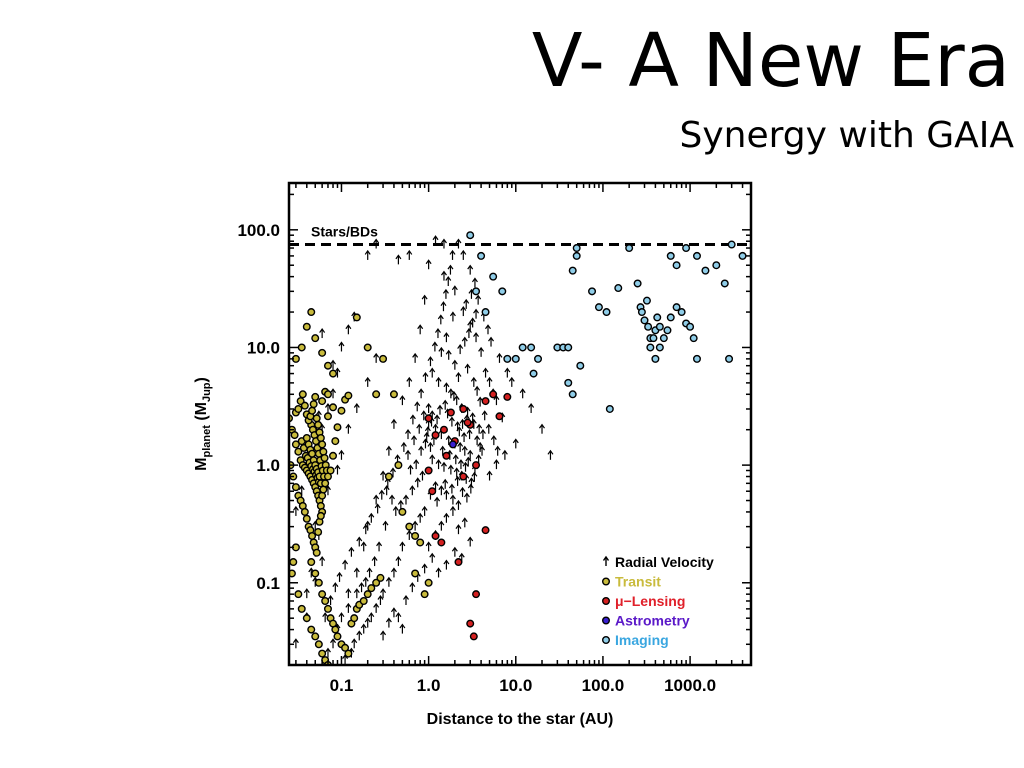 Image resolution: width=1024 pixels, height=768 pixels. Describe the element at coordinates (258, 230) in the screenshot. I see `y-tick-label: 100.0` at that location.